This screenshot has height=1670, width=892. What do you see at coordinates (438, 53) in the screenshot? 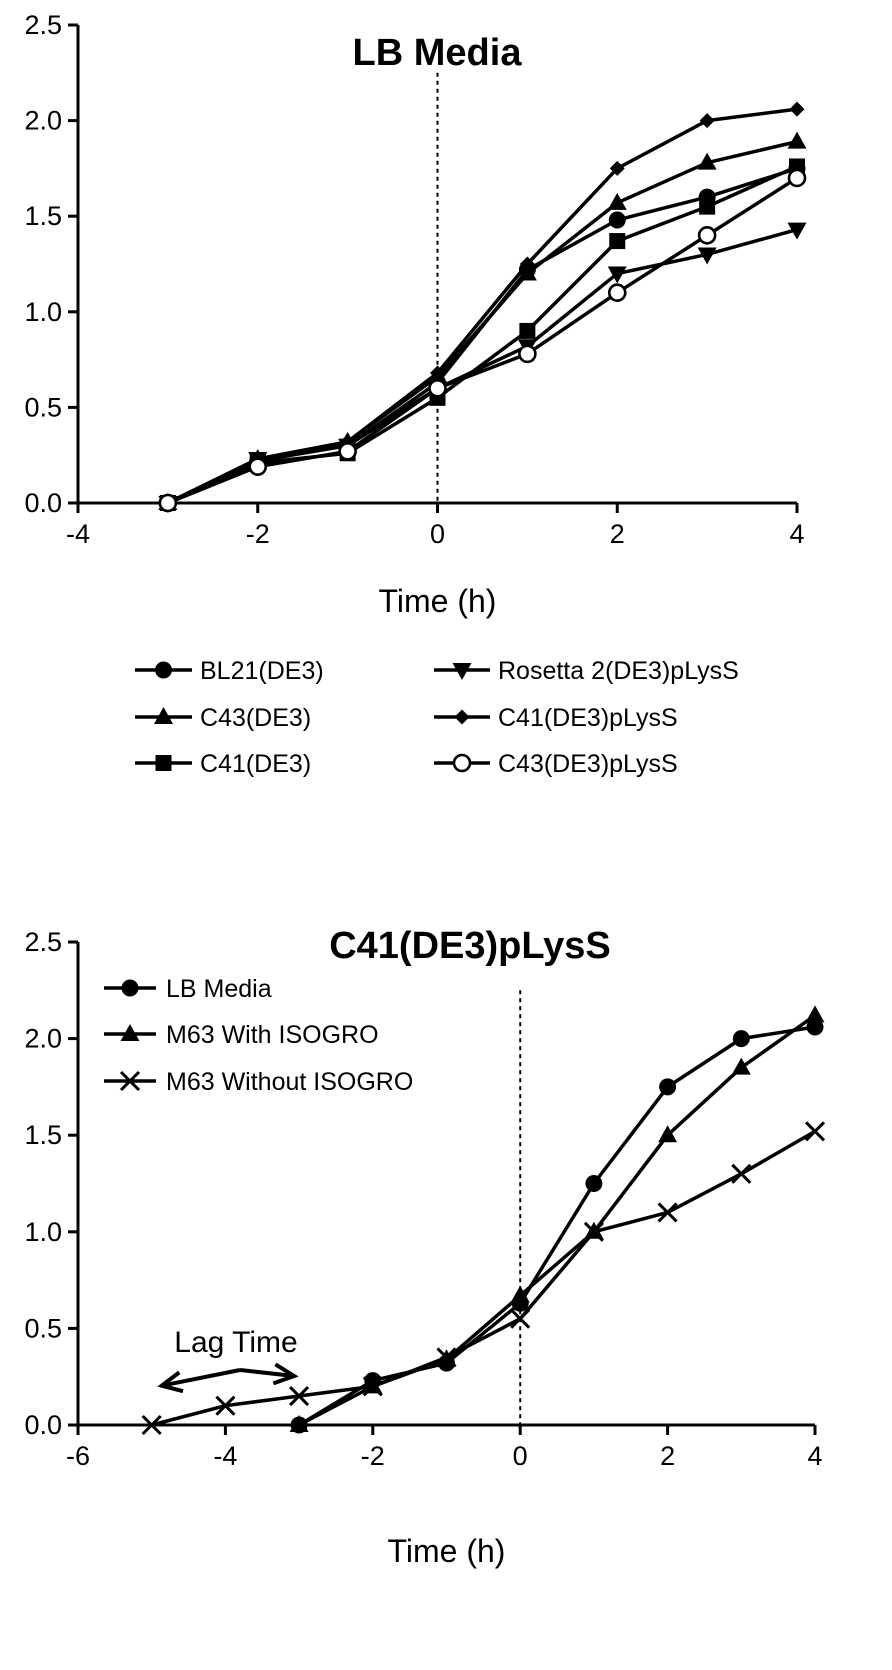
I see `chart-title: LB Media` at bounding box center [438, 53].